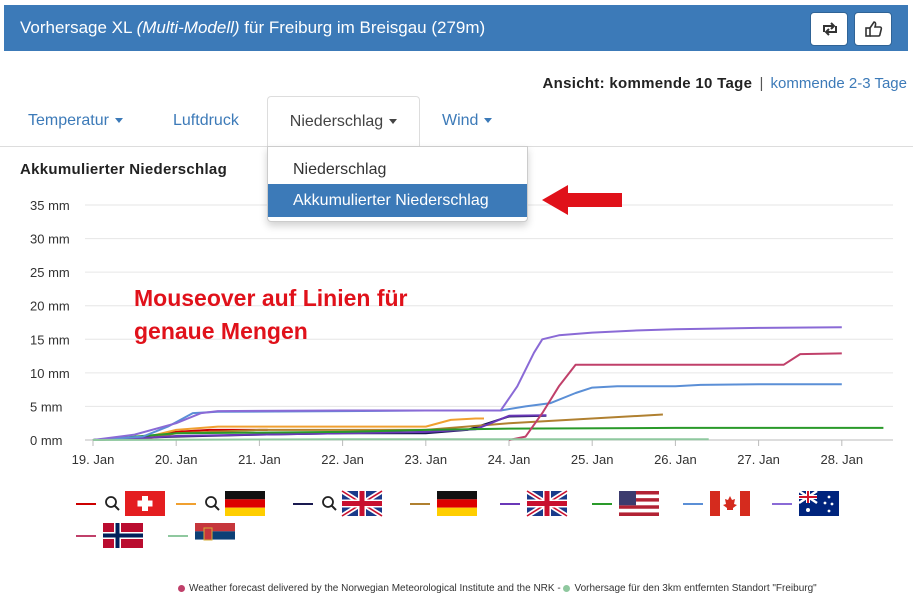 The height and width of the screenshot is (604, 913). Describe the element at coordinates (259, 459) in the screenshot. I see `x-tick-label: 21. Jan` at that location.